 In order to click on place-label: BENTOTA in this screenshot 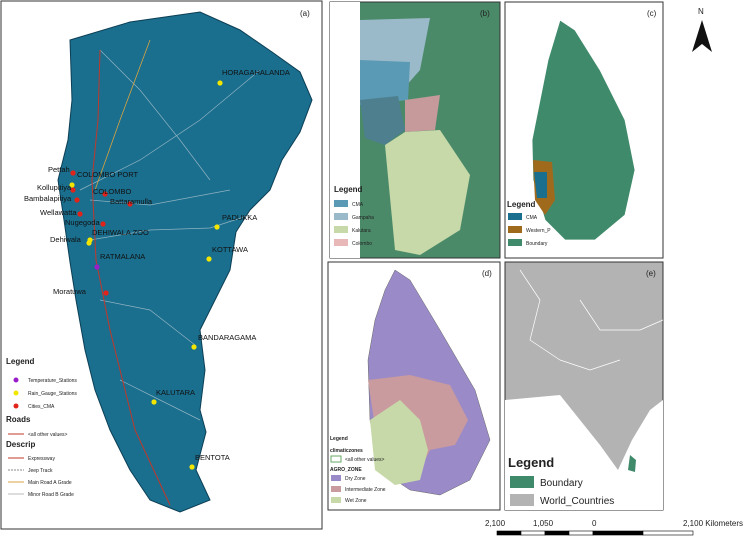, I will do `click(212, 457)`.